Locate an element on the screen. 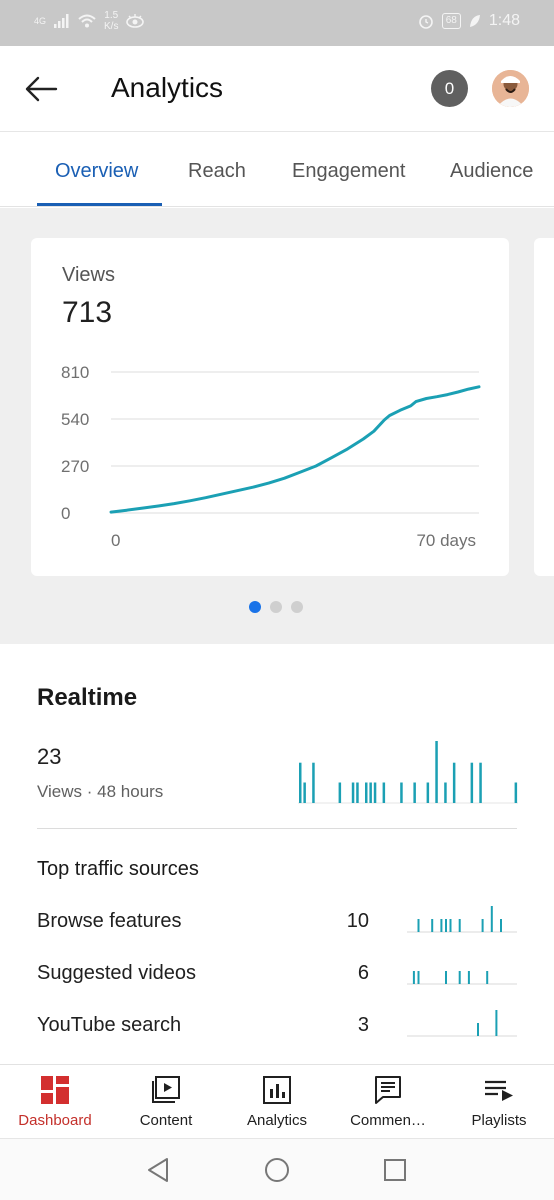 This screenshot has height=1200, width=554. nav-dashboard: Dashboard is located at coordinates (55, 1102).